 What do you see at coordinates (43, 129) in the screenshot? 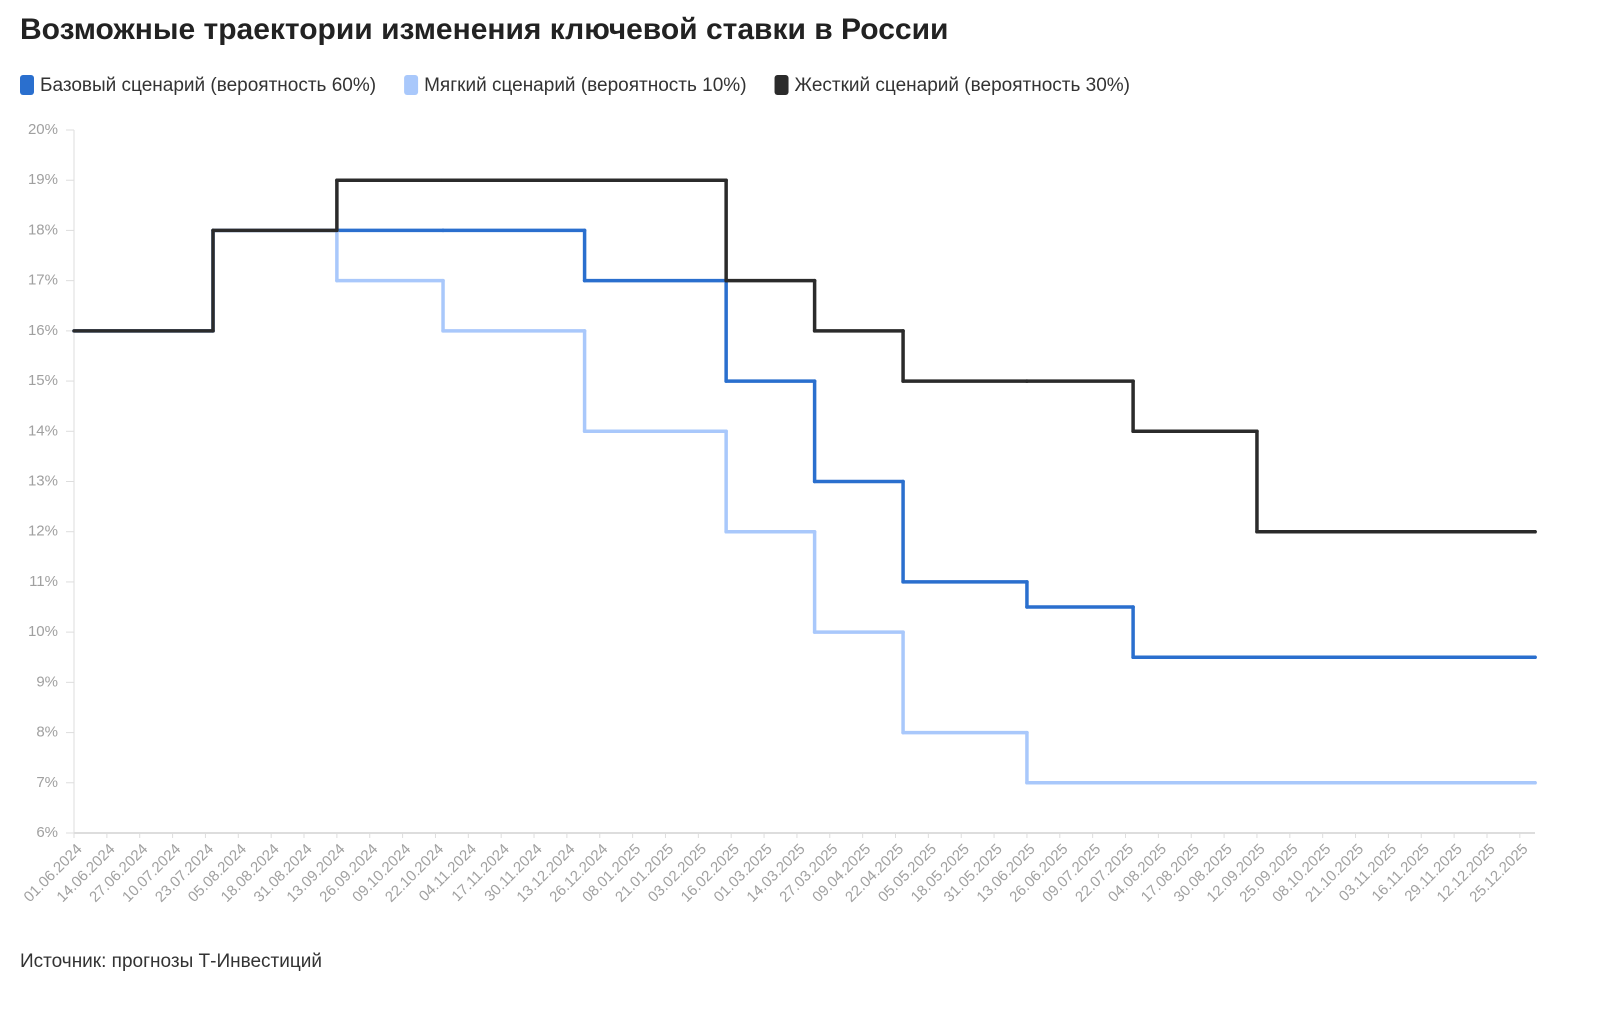
I see `y-tick-label: 20%` at bounding box center [43, 129].